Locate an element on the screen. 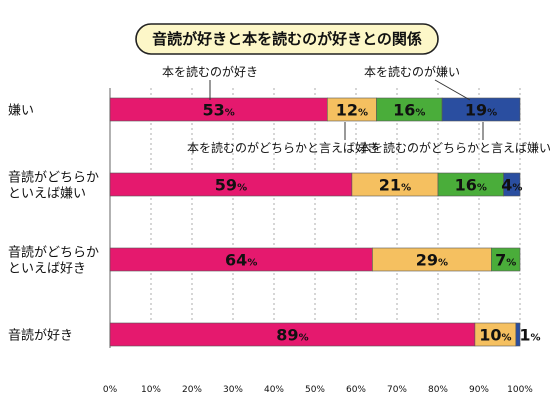 The width and height of the screenshot is (550, 410). x-axis-ticks: 0% 10% 20% 30% 40% 50% 60% 70% 80% 90% 100% is located at coordinates (318, 390).